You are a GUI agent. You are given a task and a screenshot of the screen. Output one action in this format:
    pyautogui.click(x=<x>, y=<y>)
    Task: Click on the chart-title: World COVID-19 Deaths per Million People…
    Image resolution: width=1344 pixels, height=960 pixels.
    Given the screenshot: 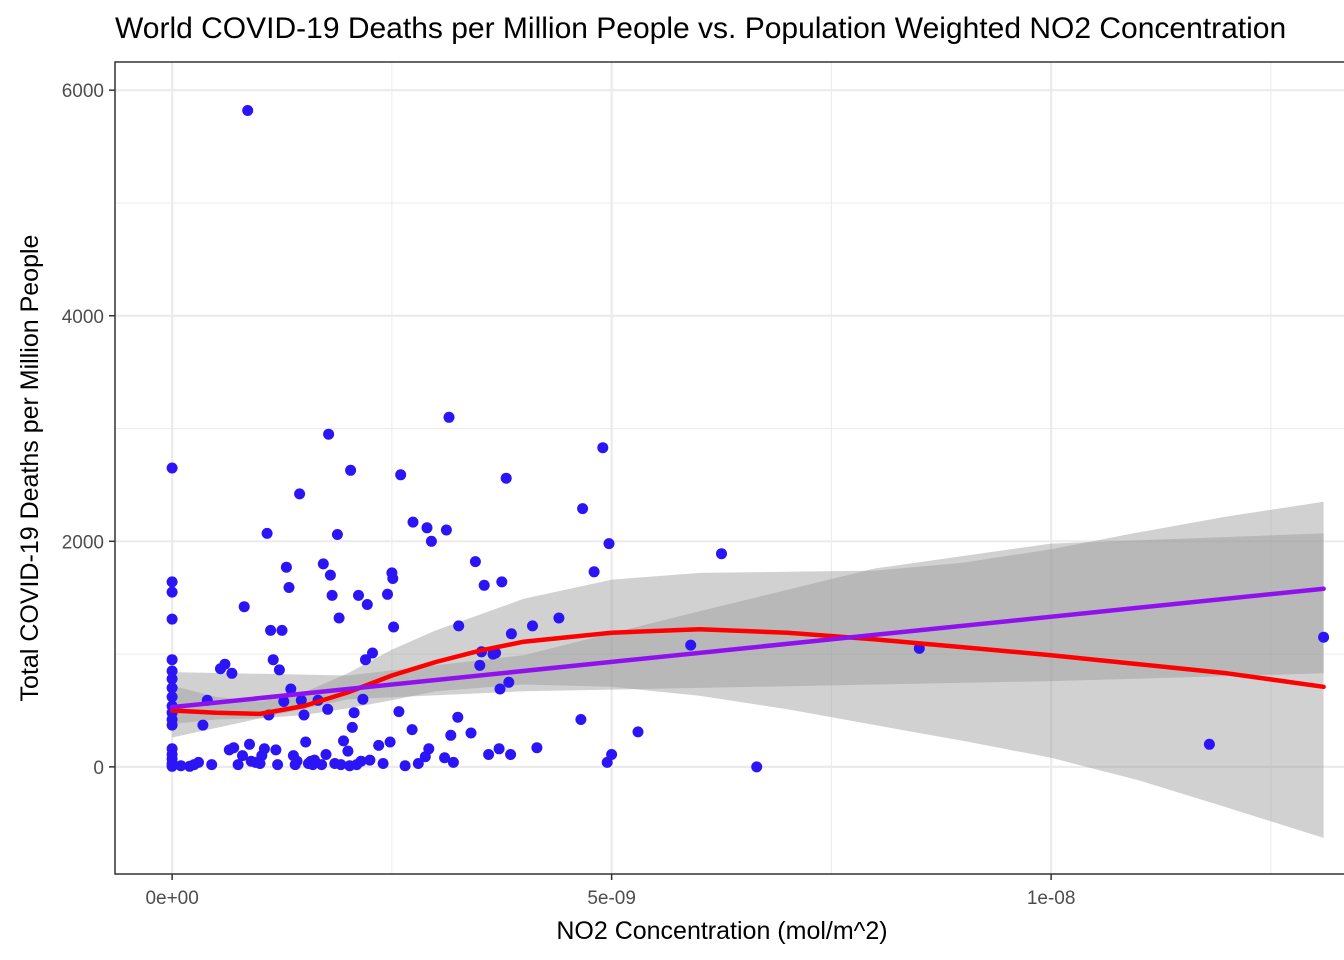 What is the action you would take?
    pyautogui.click(x=700, y=28)
    